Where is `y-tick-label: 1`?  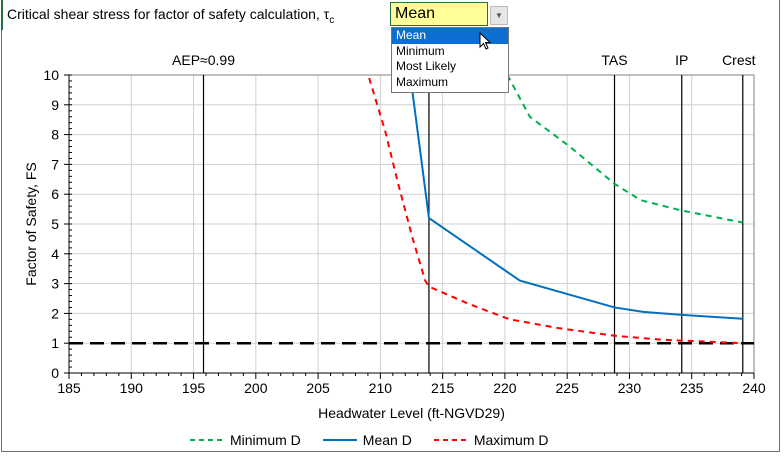 y-tick-label: 1 is located at coordinates (55, 343).